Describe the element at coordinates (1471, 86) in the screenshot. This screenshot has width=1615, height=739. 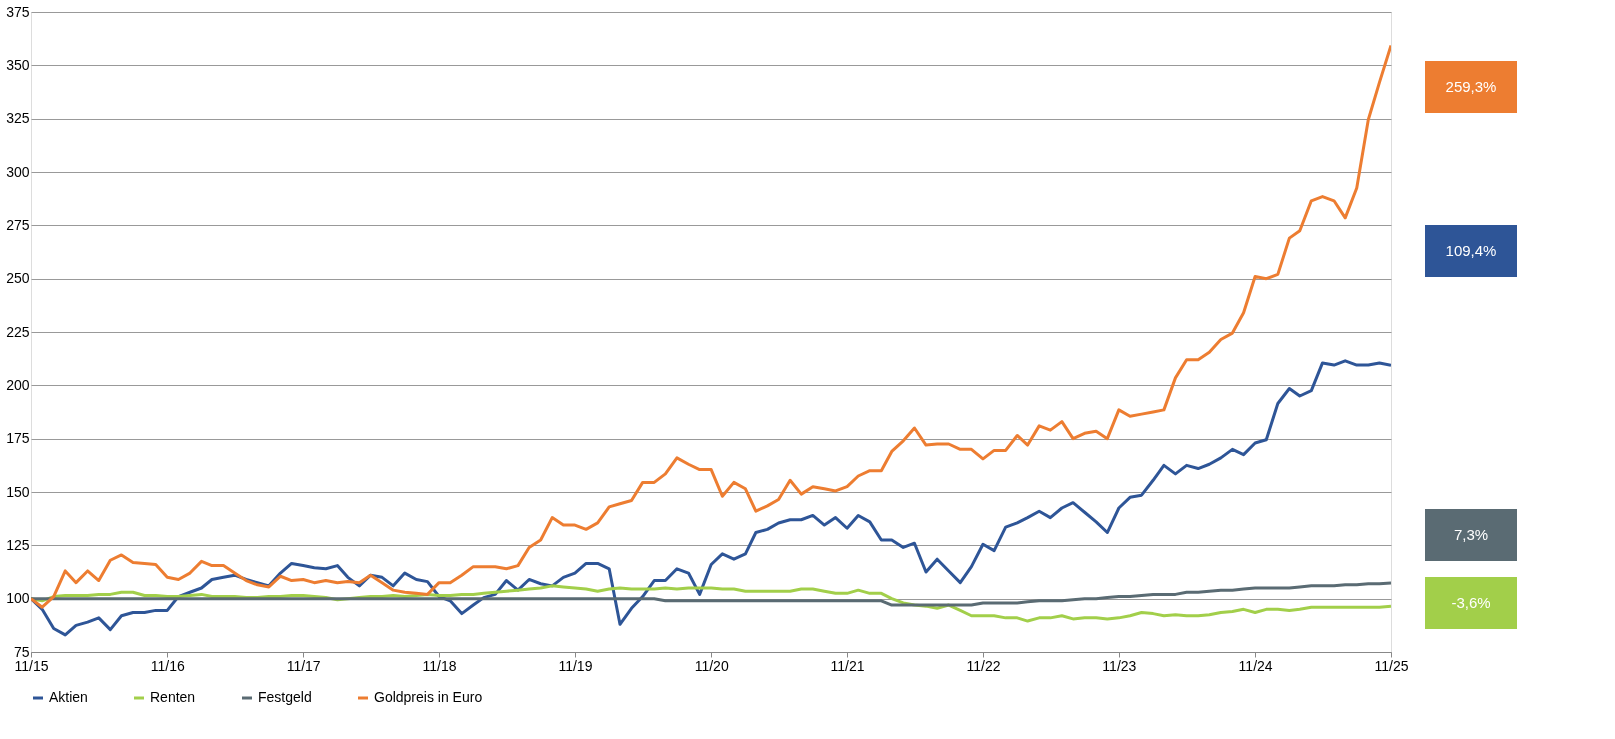
I see `text: 259,3%` at that location.